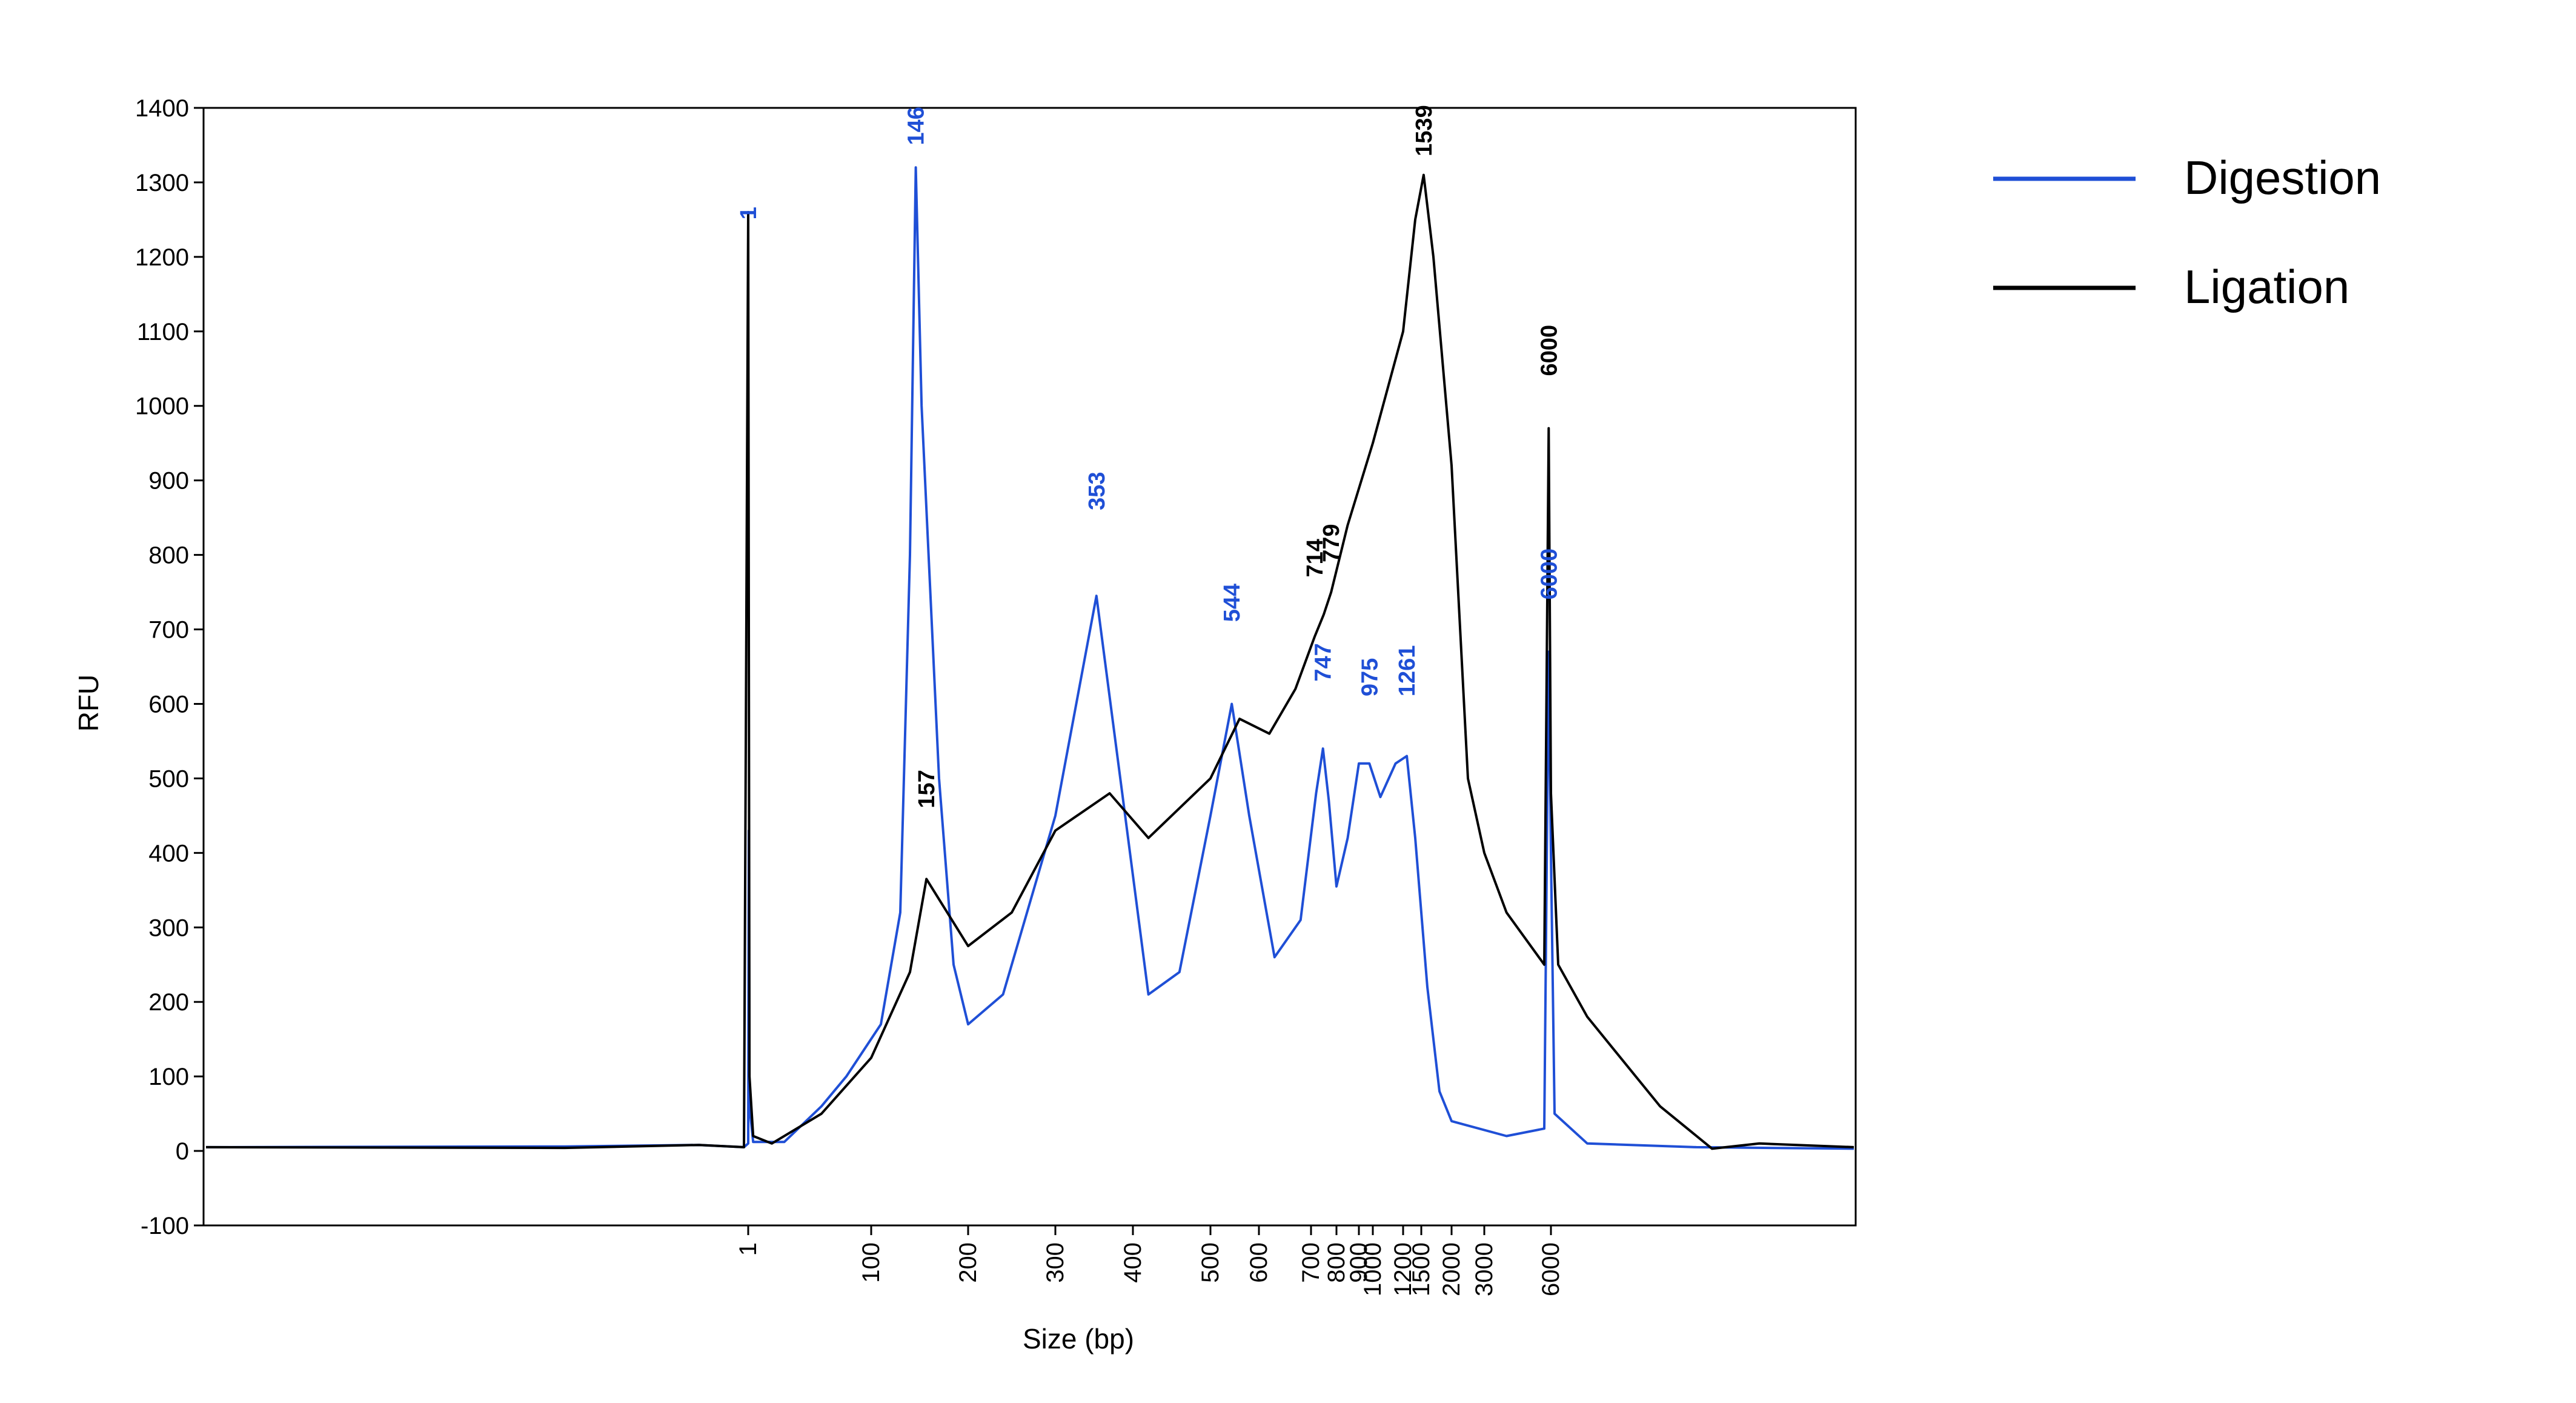 Image resolution: width=2576 pixels, height=1403 pixels. Describe the element at coordinates (1315, 558) in the screenshot. I see `peak-label: 714` at that location.